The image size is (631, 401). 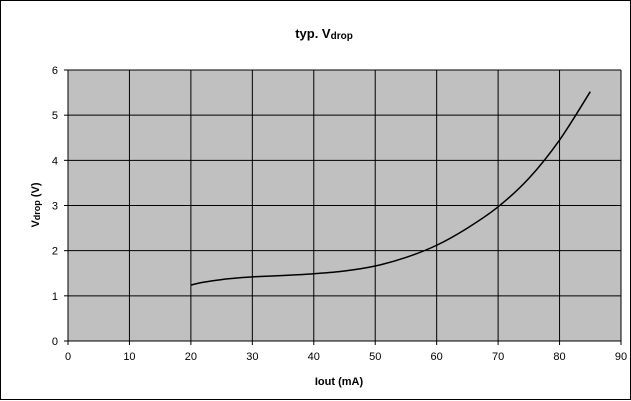 I want to click on x-tick-label-50: 50, so click(x=375, y=357).